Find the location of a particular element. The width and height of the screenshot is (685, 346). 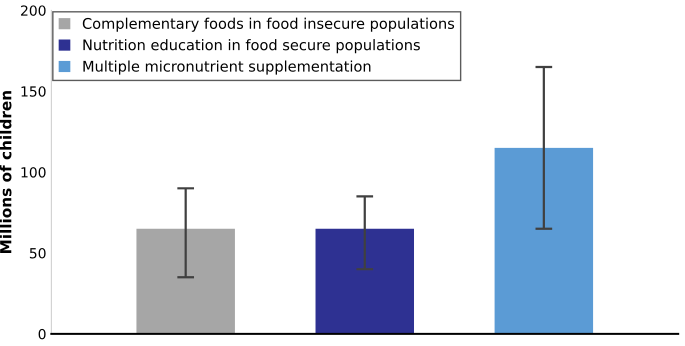

y-tick-label: 100 is located at coordinates (34, 172).